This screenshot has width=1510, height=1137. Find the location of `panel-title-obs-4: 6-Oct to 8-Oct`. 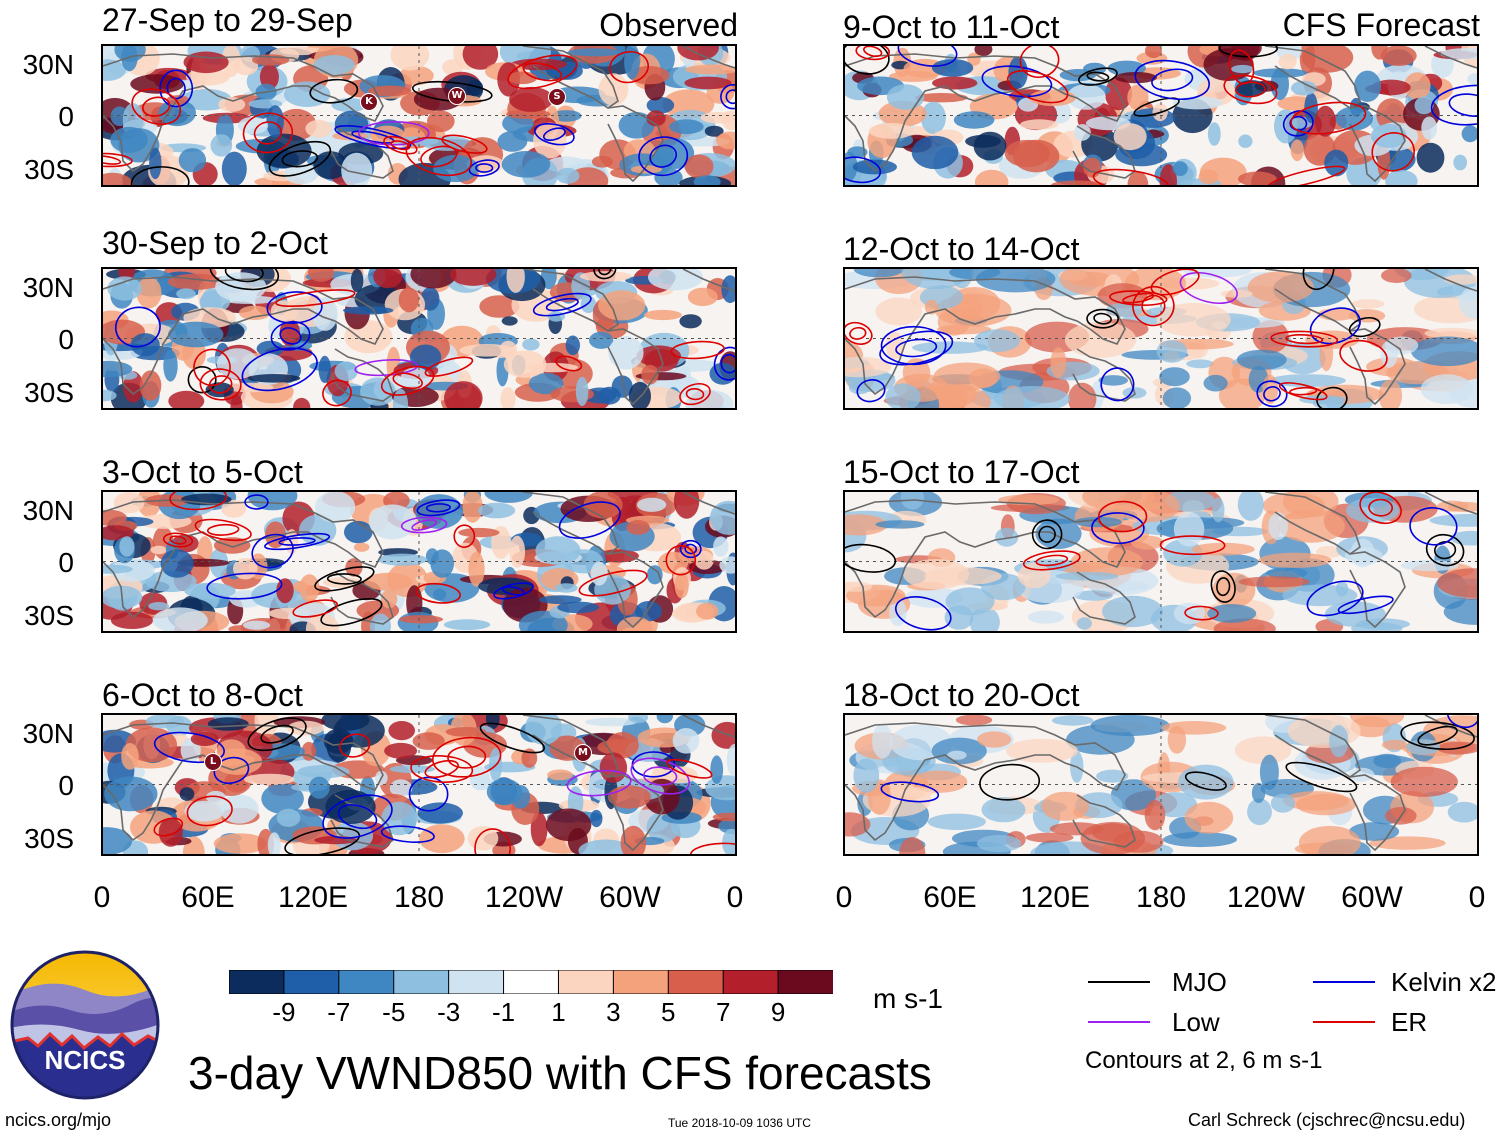

panel-title-obs-4: 6-Oct to 8-Oct is located at coordinates (202, 695).